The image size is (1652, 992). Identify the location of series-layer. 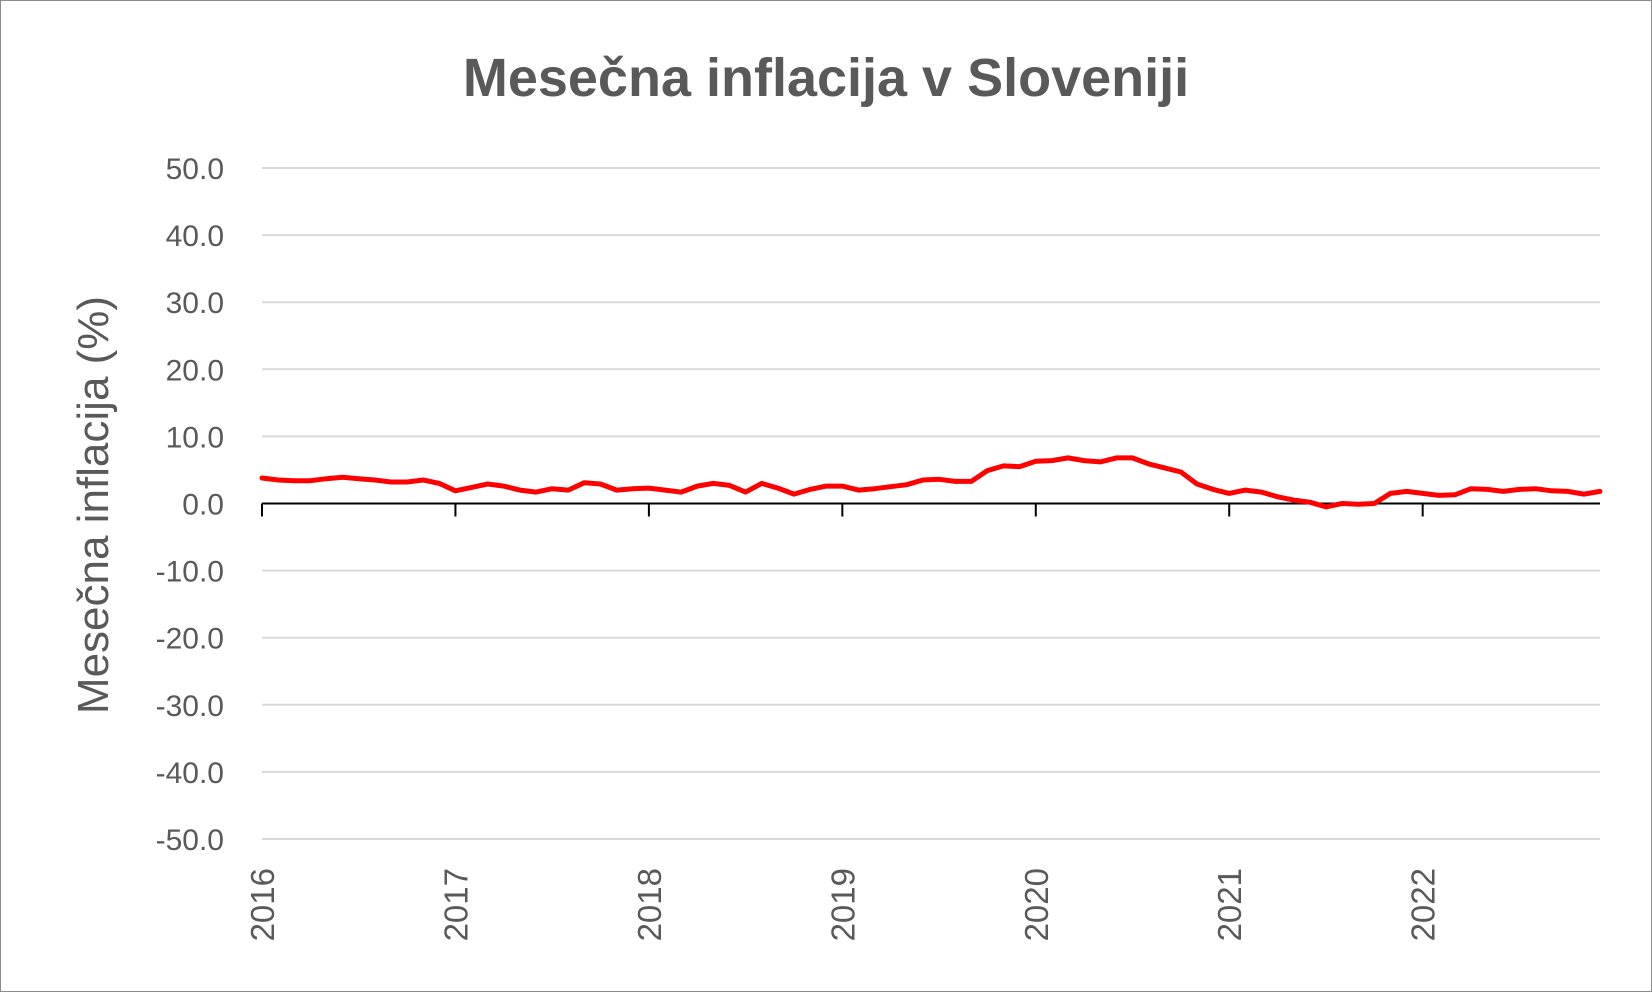
(931, 482).